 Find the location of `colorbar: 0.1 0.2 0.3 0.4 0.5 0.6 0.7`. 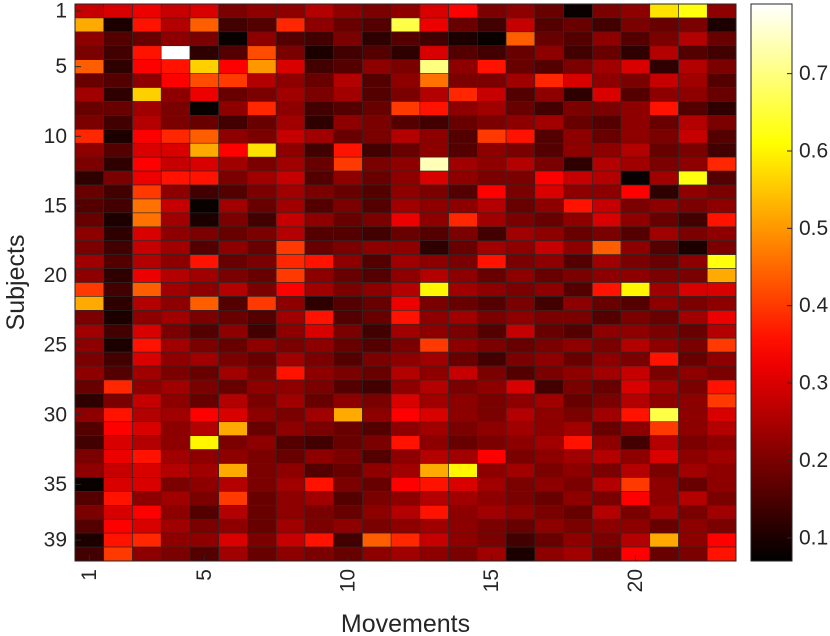

colorbar: 0.1 0.2 0.3 0.4 0.5 0.6 0.7 is located at coordinates (789, 282).